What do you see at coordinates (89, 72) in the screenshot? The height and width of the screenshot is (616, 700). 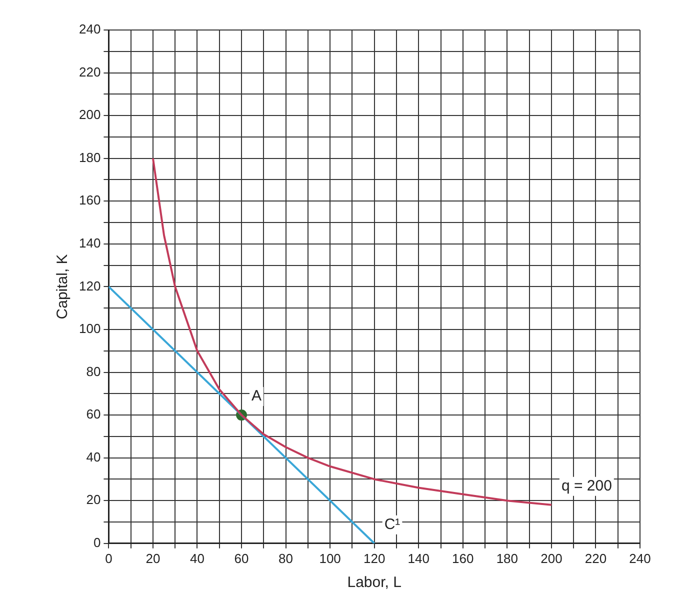 I see `y-tick-label: 220` at bounding box center [89, 72].